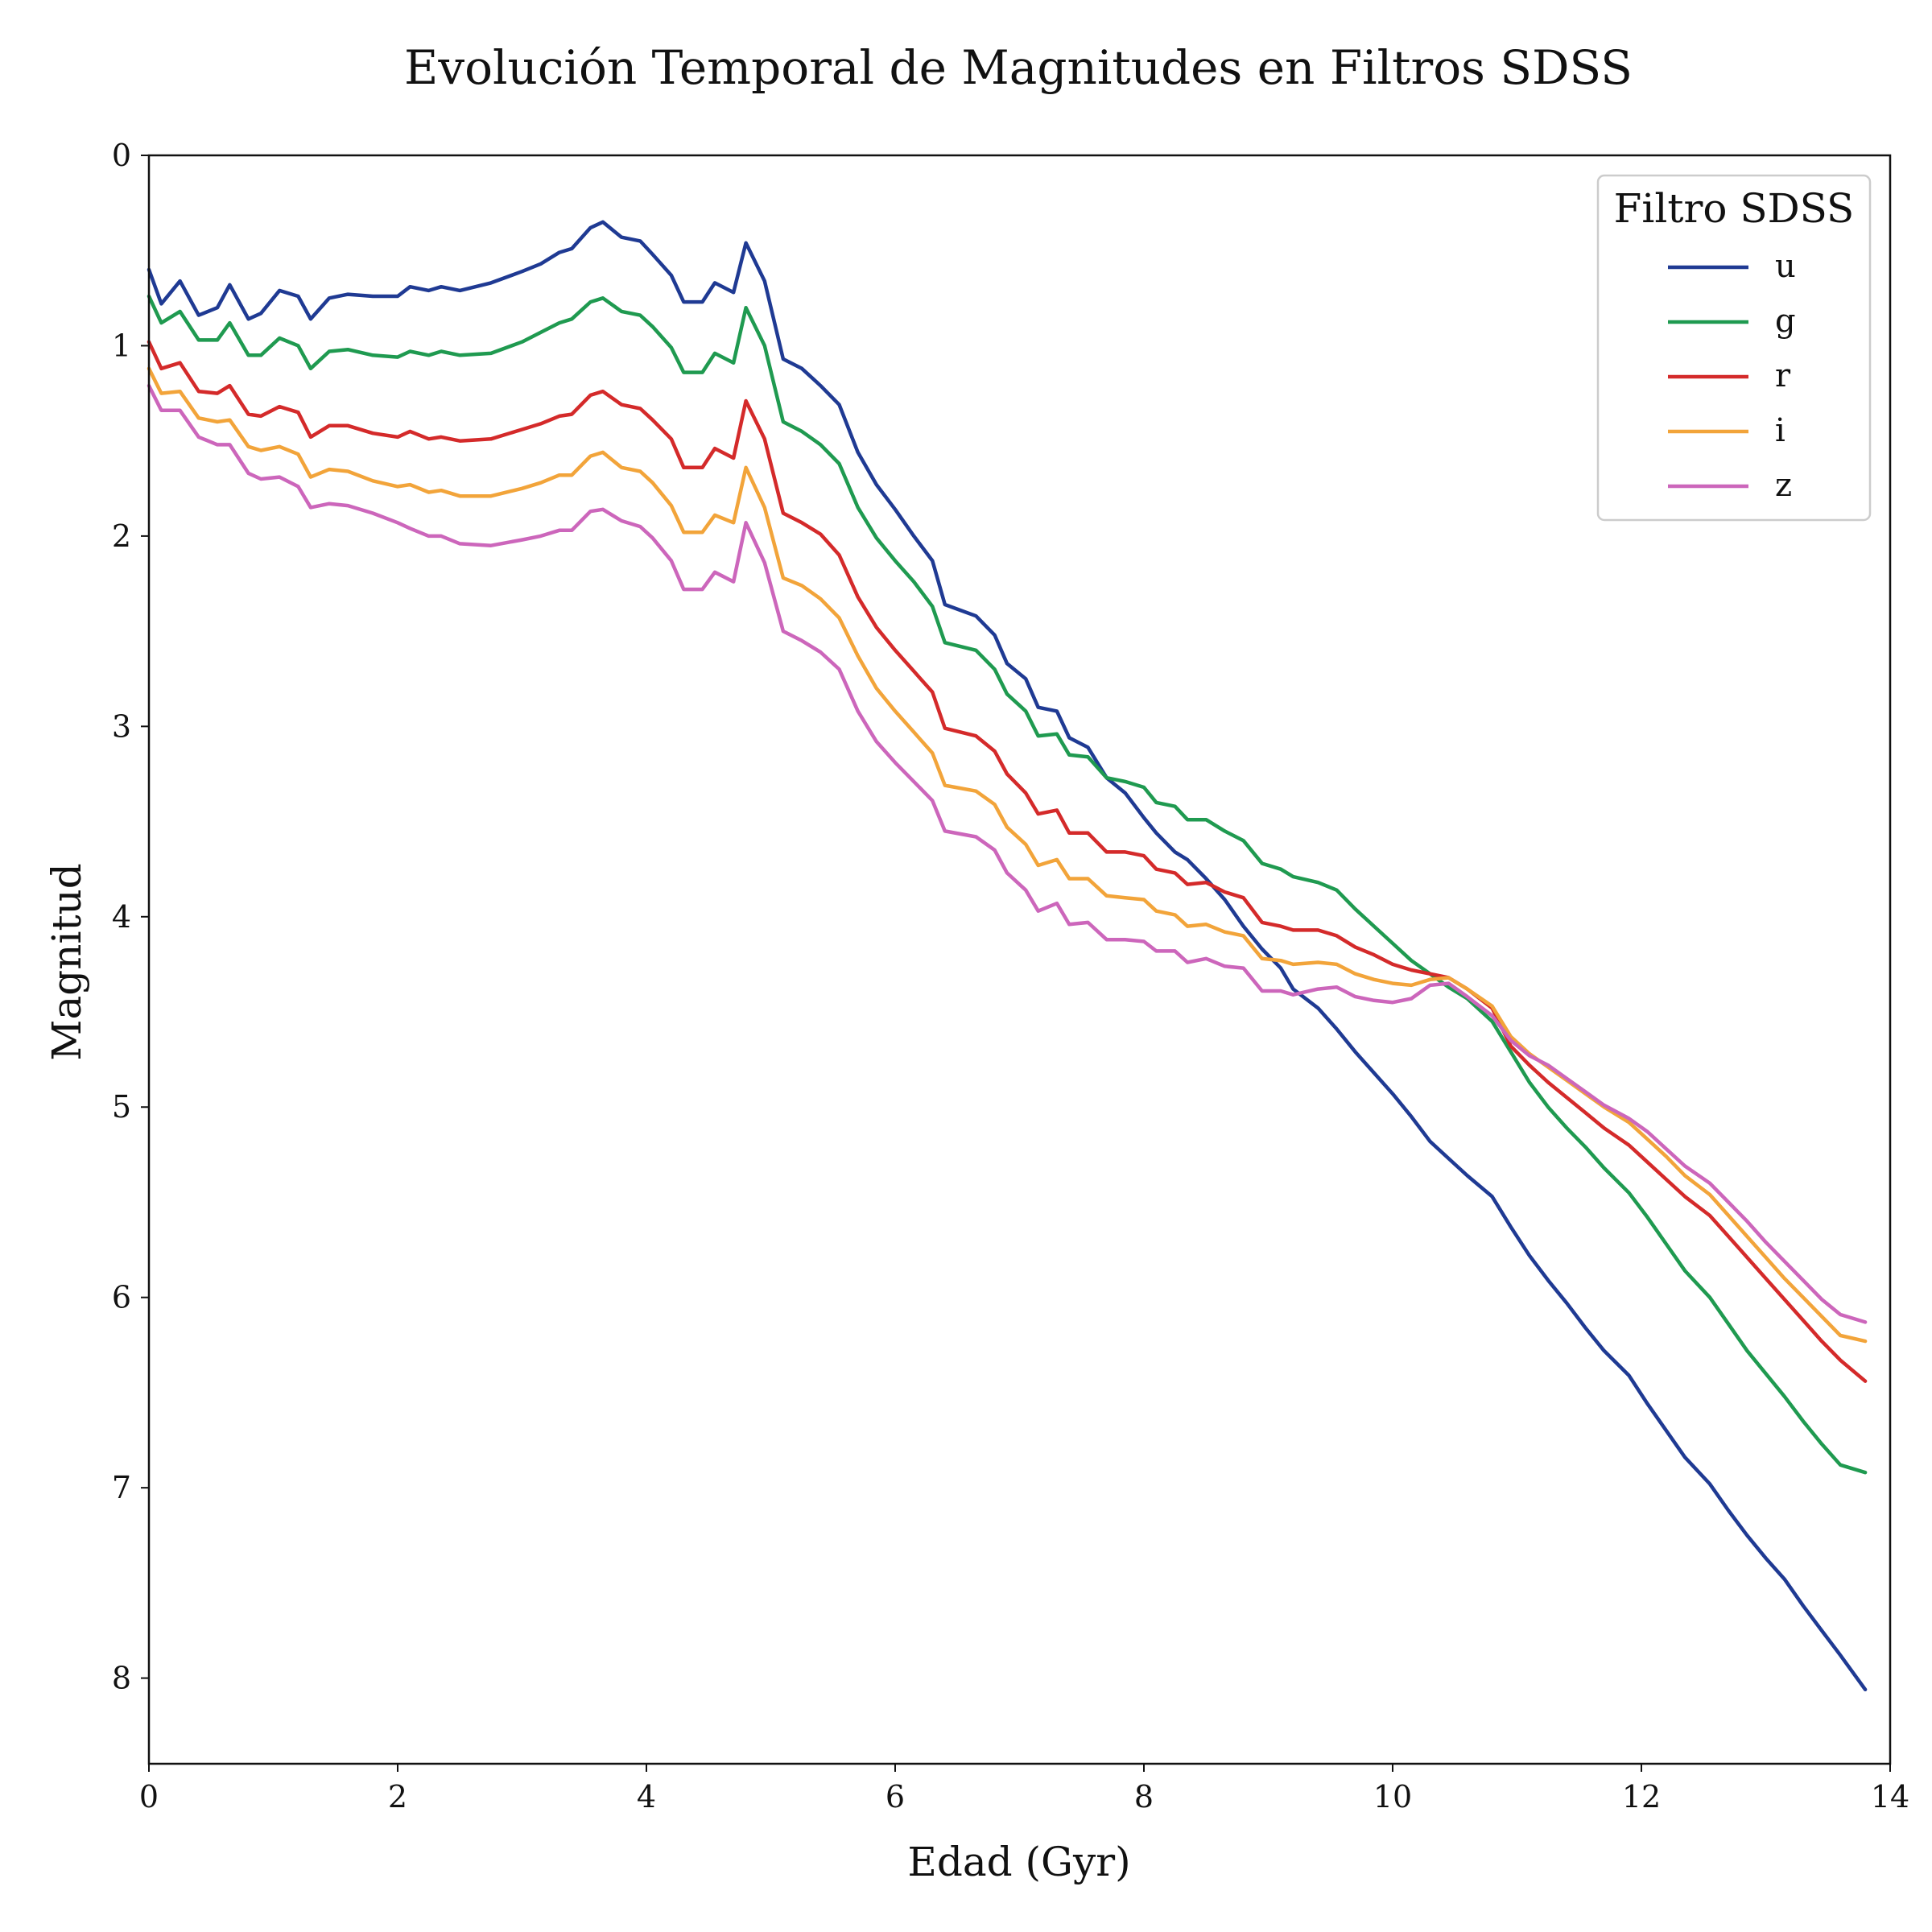 The height and width of the screenshot is (1932, 1932). I want to click on legend-title: Filtro SDSS, so click(1734, 208).